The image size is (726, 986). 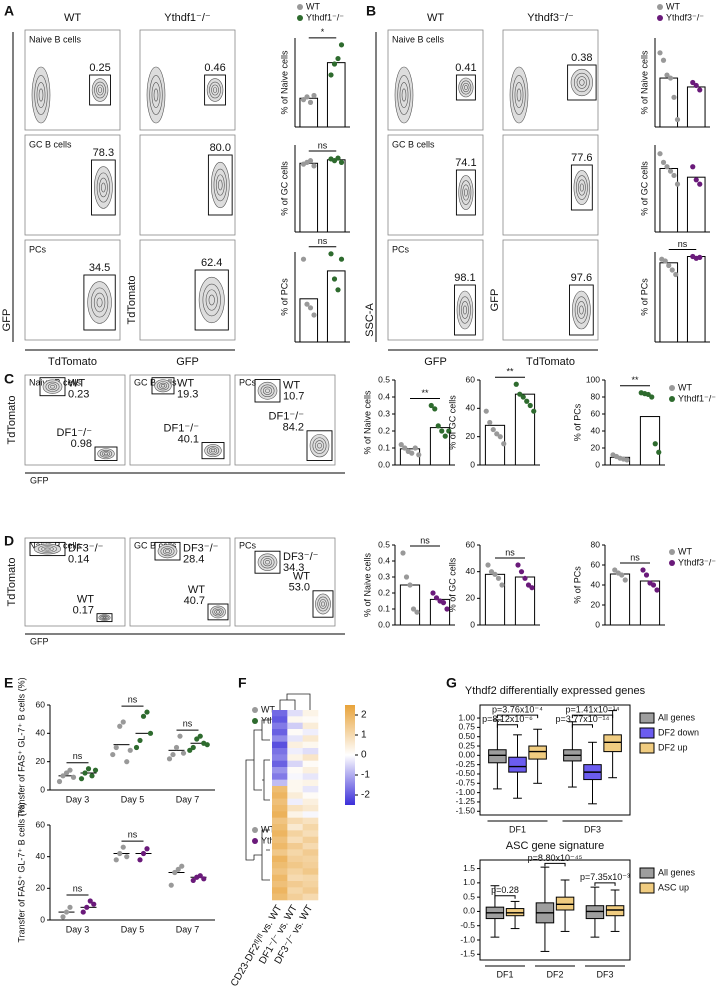 I want to click on column-header: Ythdf3⁻/⁻, so click(x=550, y=18).